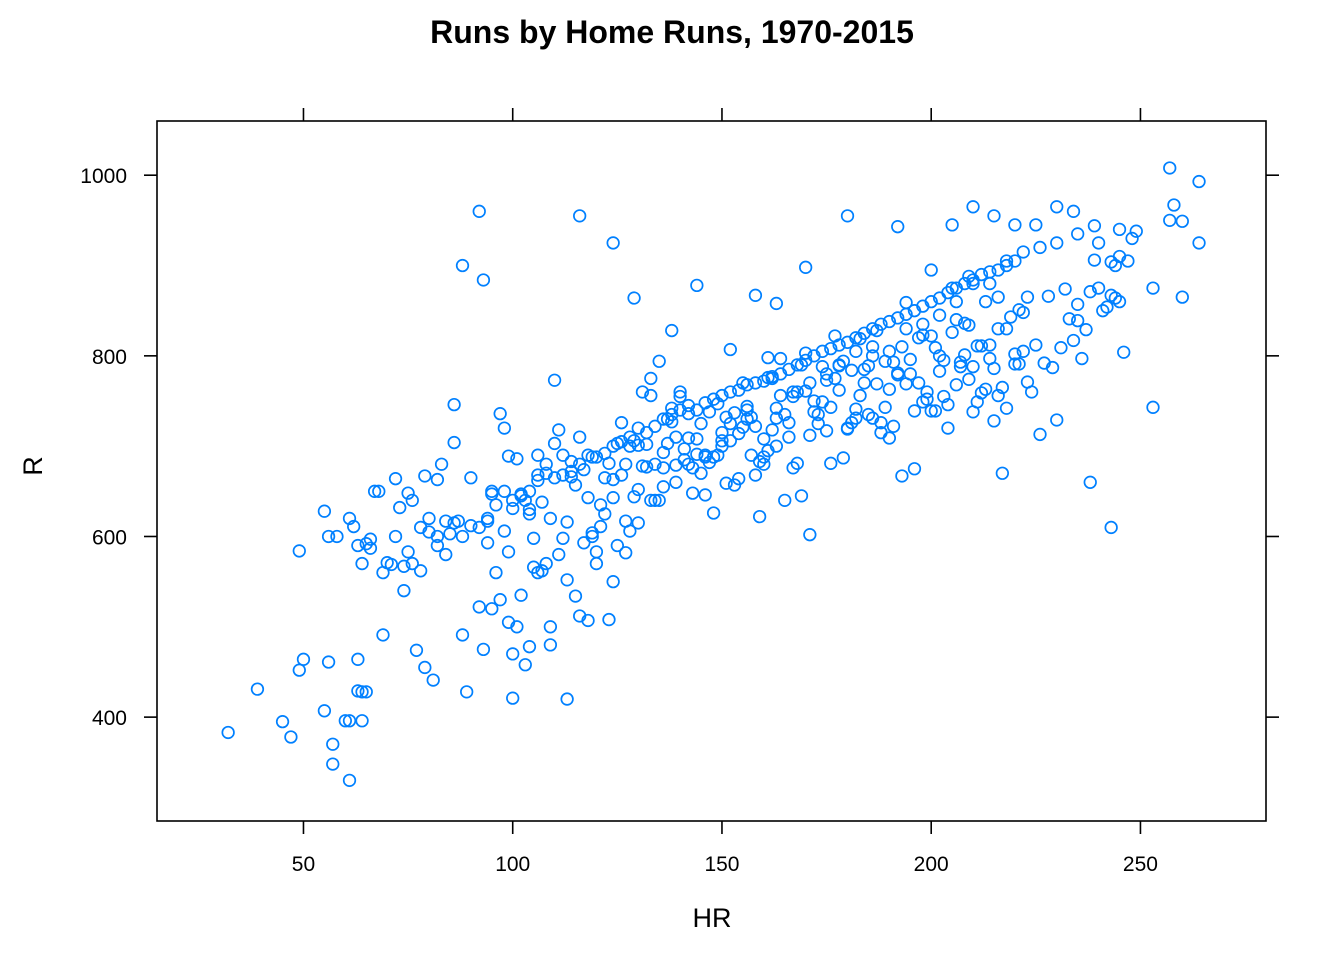  What do you see at coordinates (103, 176) in the screenshot?
I see `y-tick-label: 1000` at bounding box center [103, 176].